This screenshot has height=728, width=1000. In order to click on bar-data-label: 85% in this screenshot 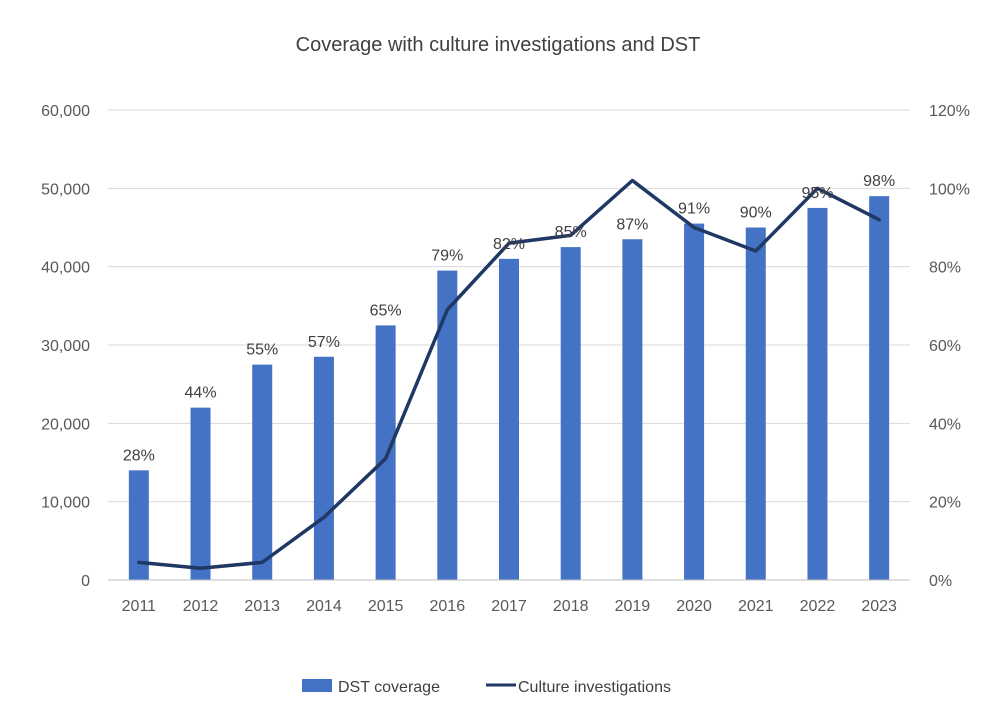, I will do `click(571, 232)`.